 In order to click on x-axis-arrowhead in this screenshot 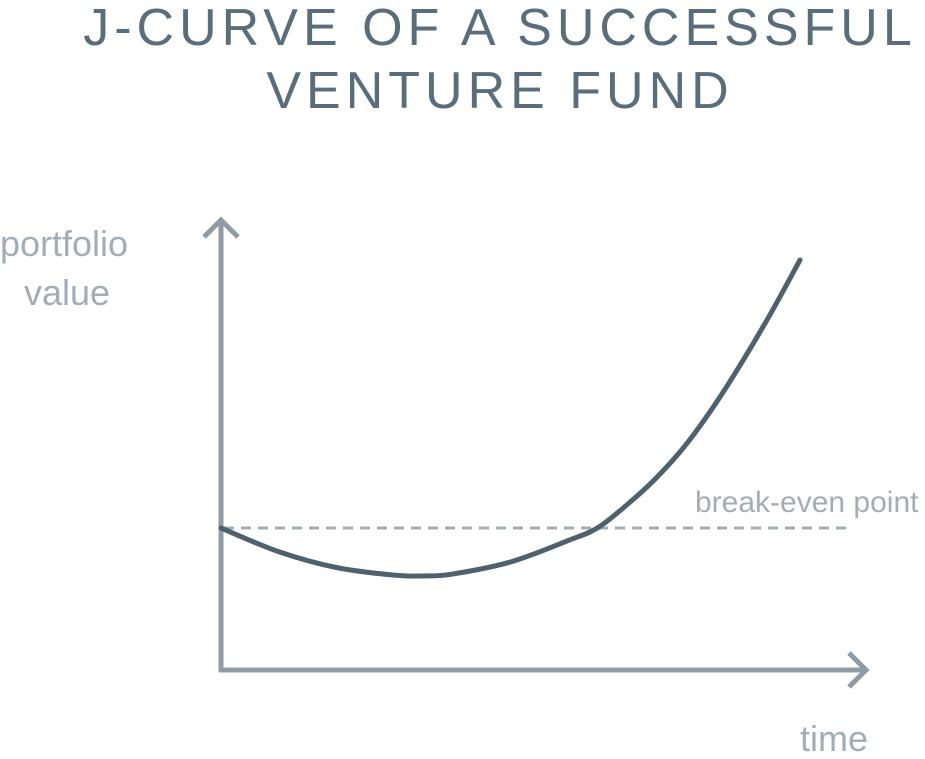, I will do `click(858, 670)`.